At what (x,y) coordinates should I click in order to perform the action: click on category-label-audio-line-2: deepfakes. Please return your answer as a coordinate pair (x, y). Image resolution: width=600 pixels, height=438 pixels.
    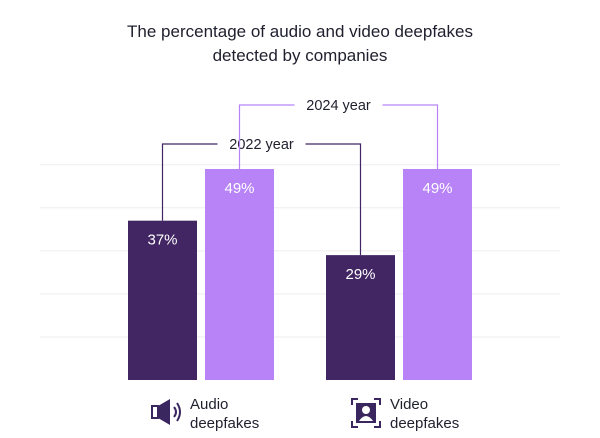
    Looking at the image, I should click on (225, 423).